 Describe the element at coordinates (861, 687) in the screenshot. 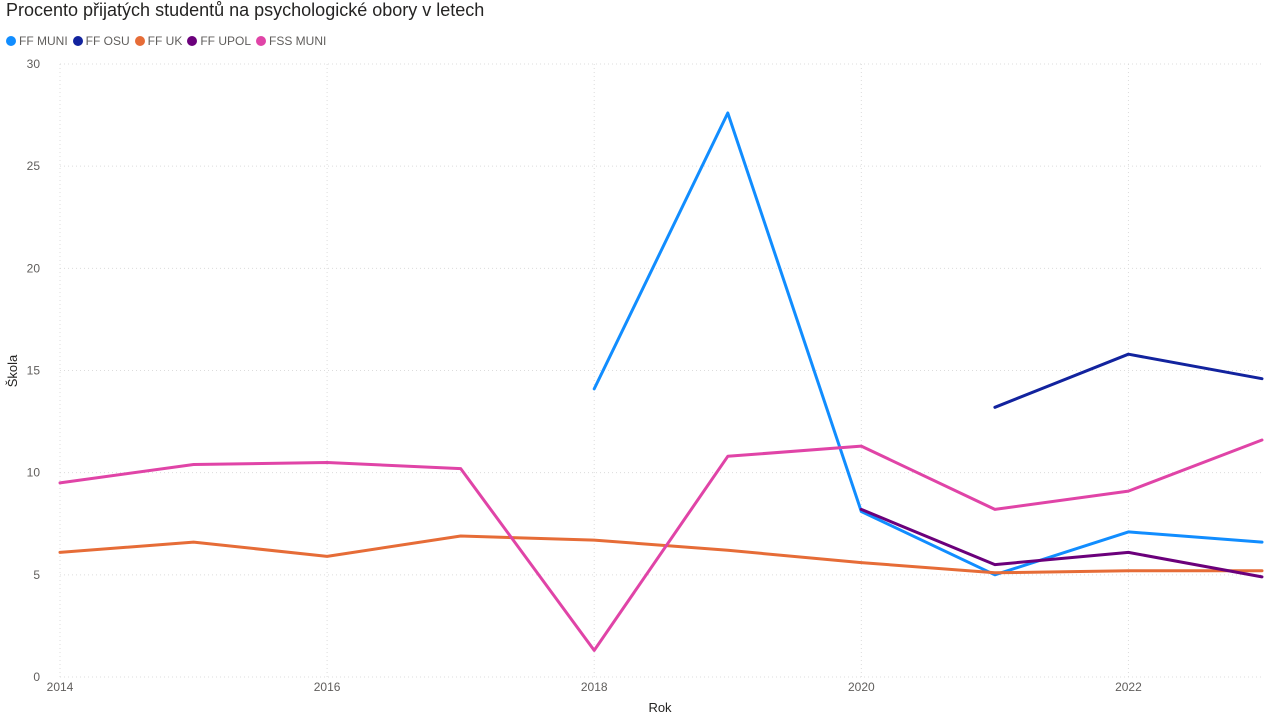

I see `x-tick-label: 2020` at that location.